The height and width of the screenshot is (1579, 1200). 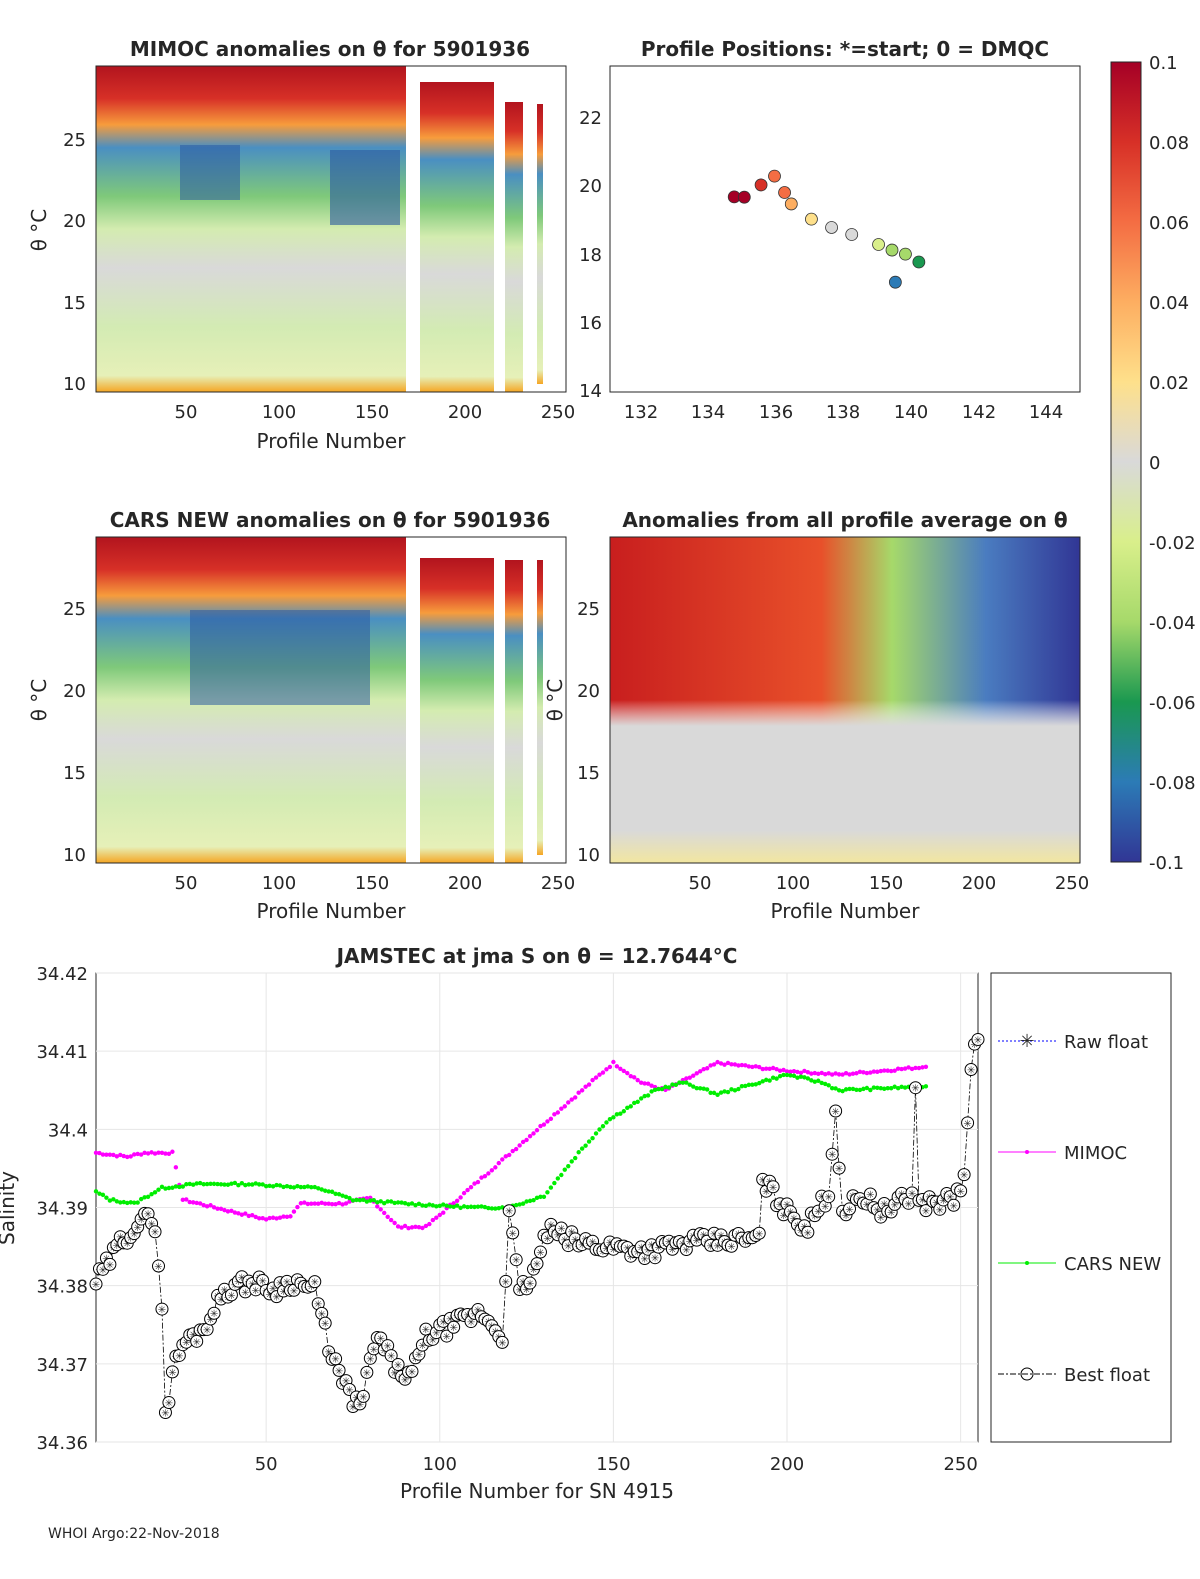 I want to click on ytick: 34.4, so click(x=68, y=1130).